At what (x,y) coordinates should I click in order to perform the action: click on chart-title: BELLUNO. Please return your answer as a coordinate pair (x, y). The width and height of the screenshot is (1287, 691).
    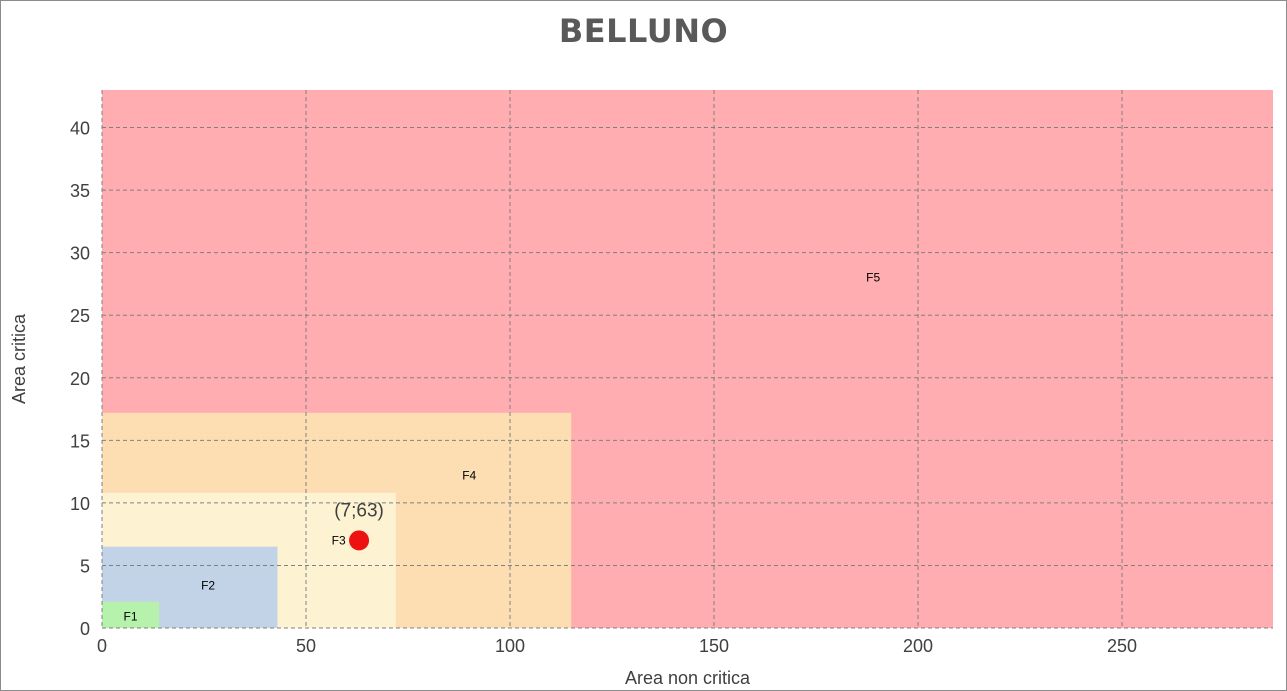
    Looking at the image, I should click on (643, 31).